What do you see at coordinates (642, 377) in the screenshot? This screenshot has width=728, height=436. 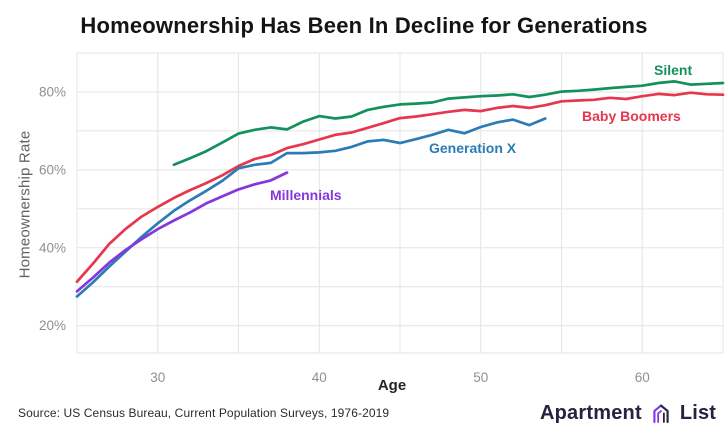 I see `x-tick-label: 60` at bounding box center [642, 377].